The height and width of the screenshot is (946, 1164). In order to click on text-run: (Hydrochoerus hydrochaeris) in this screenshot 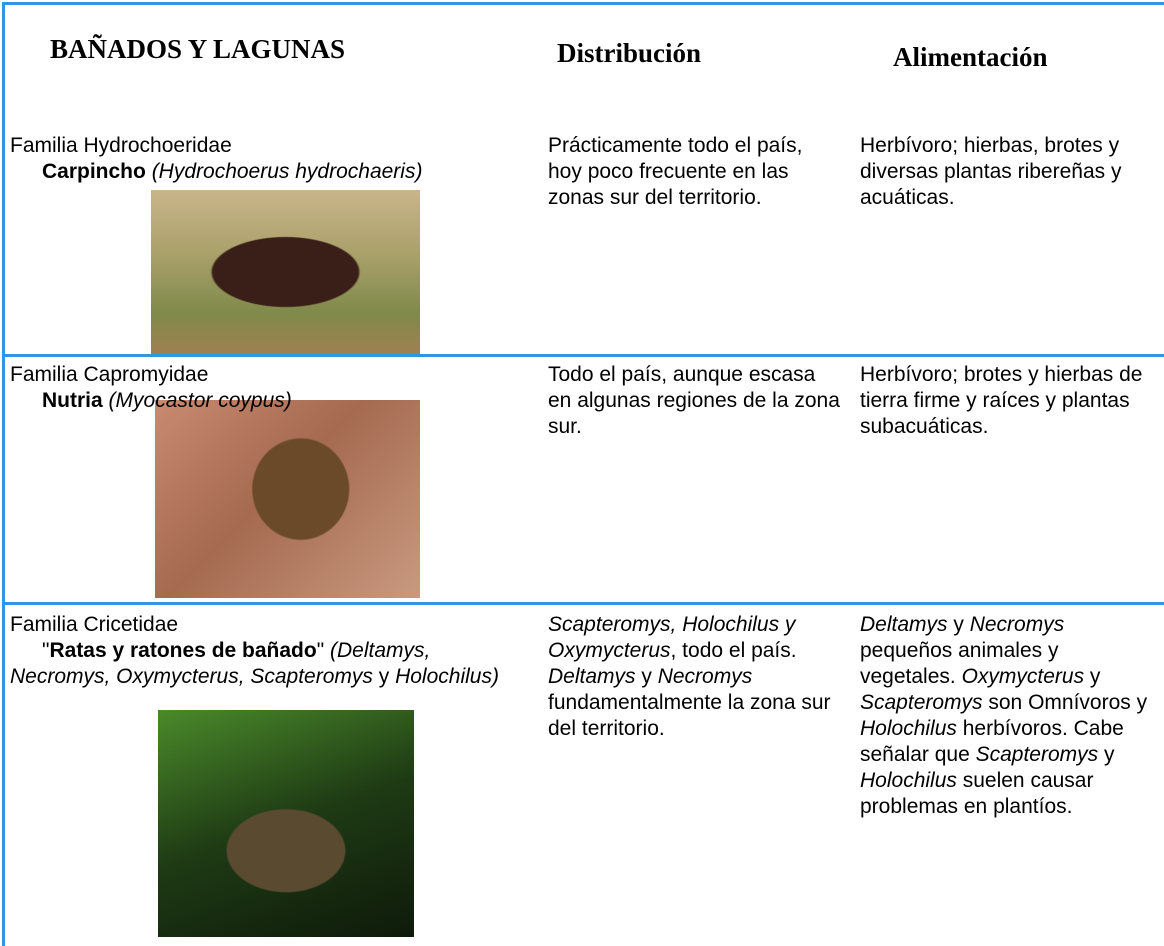, I will do `click(287, 171)`.